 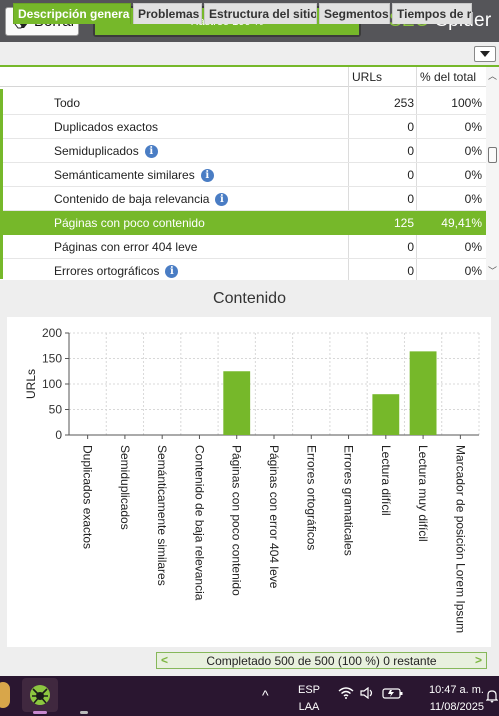 I want to click on column-header-urls: URLs, so click(x=367, y=77).